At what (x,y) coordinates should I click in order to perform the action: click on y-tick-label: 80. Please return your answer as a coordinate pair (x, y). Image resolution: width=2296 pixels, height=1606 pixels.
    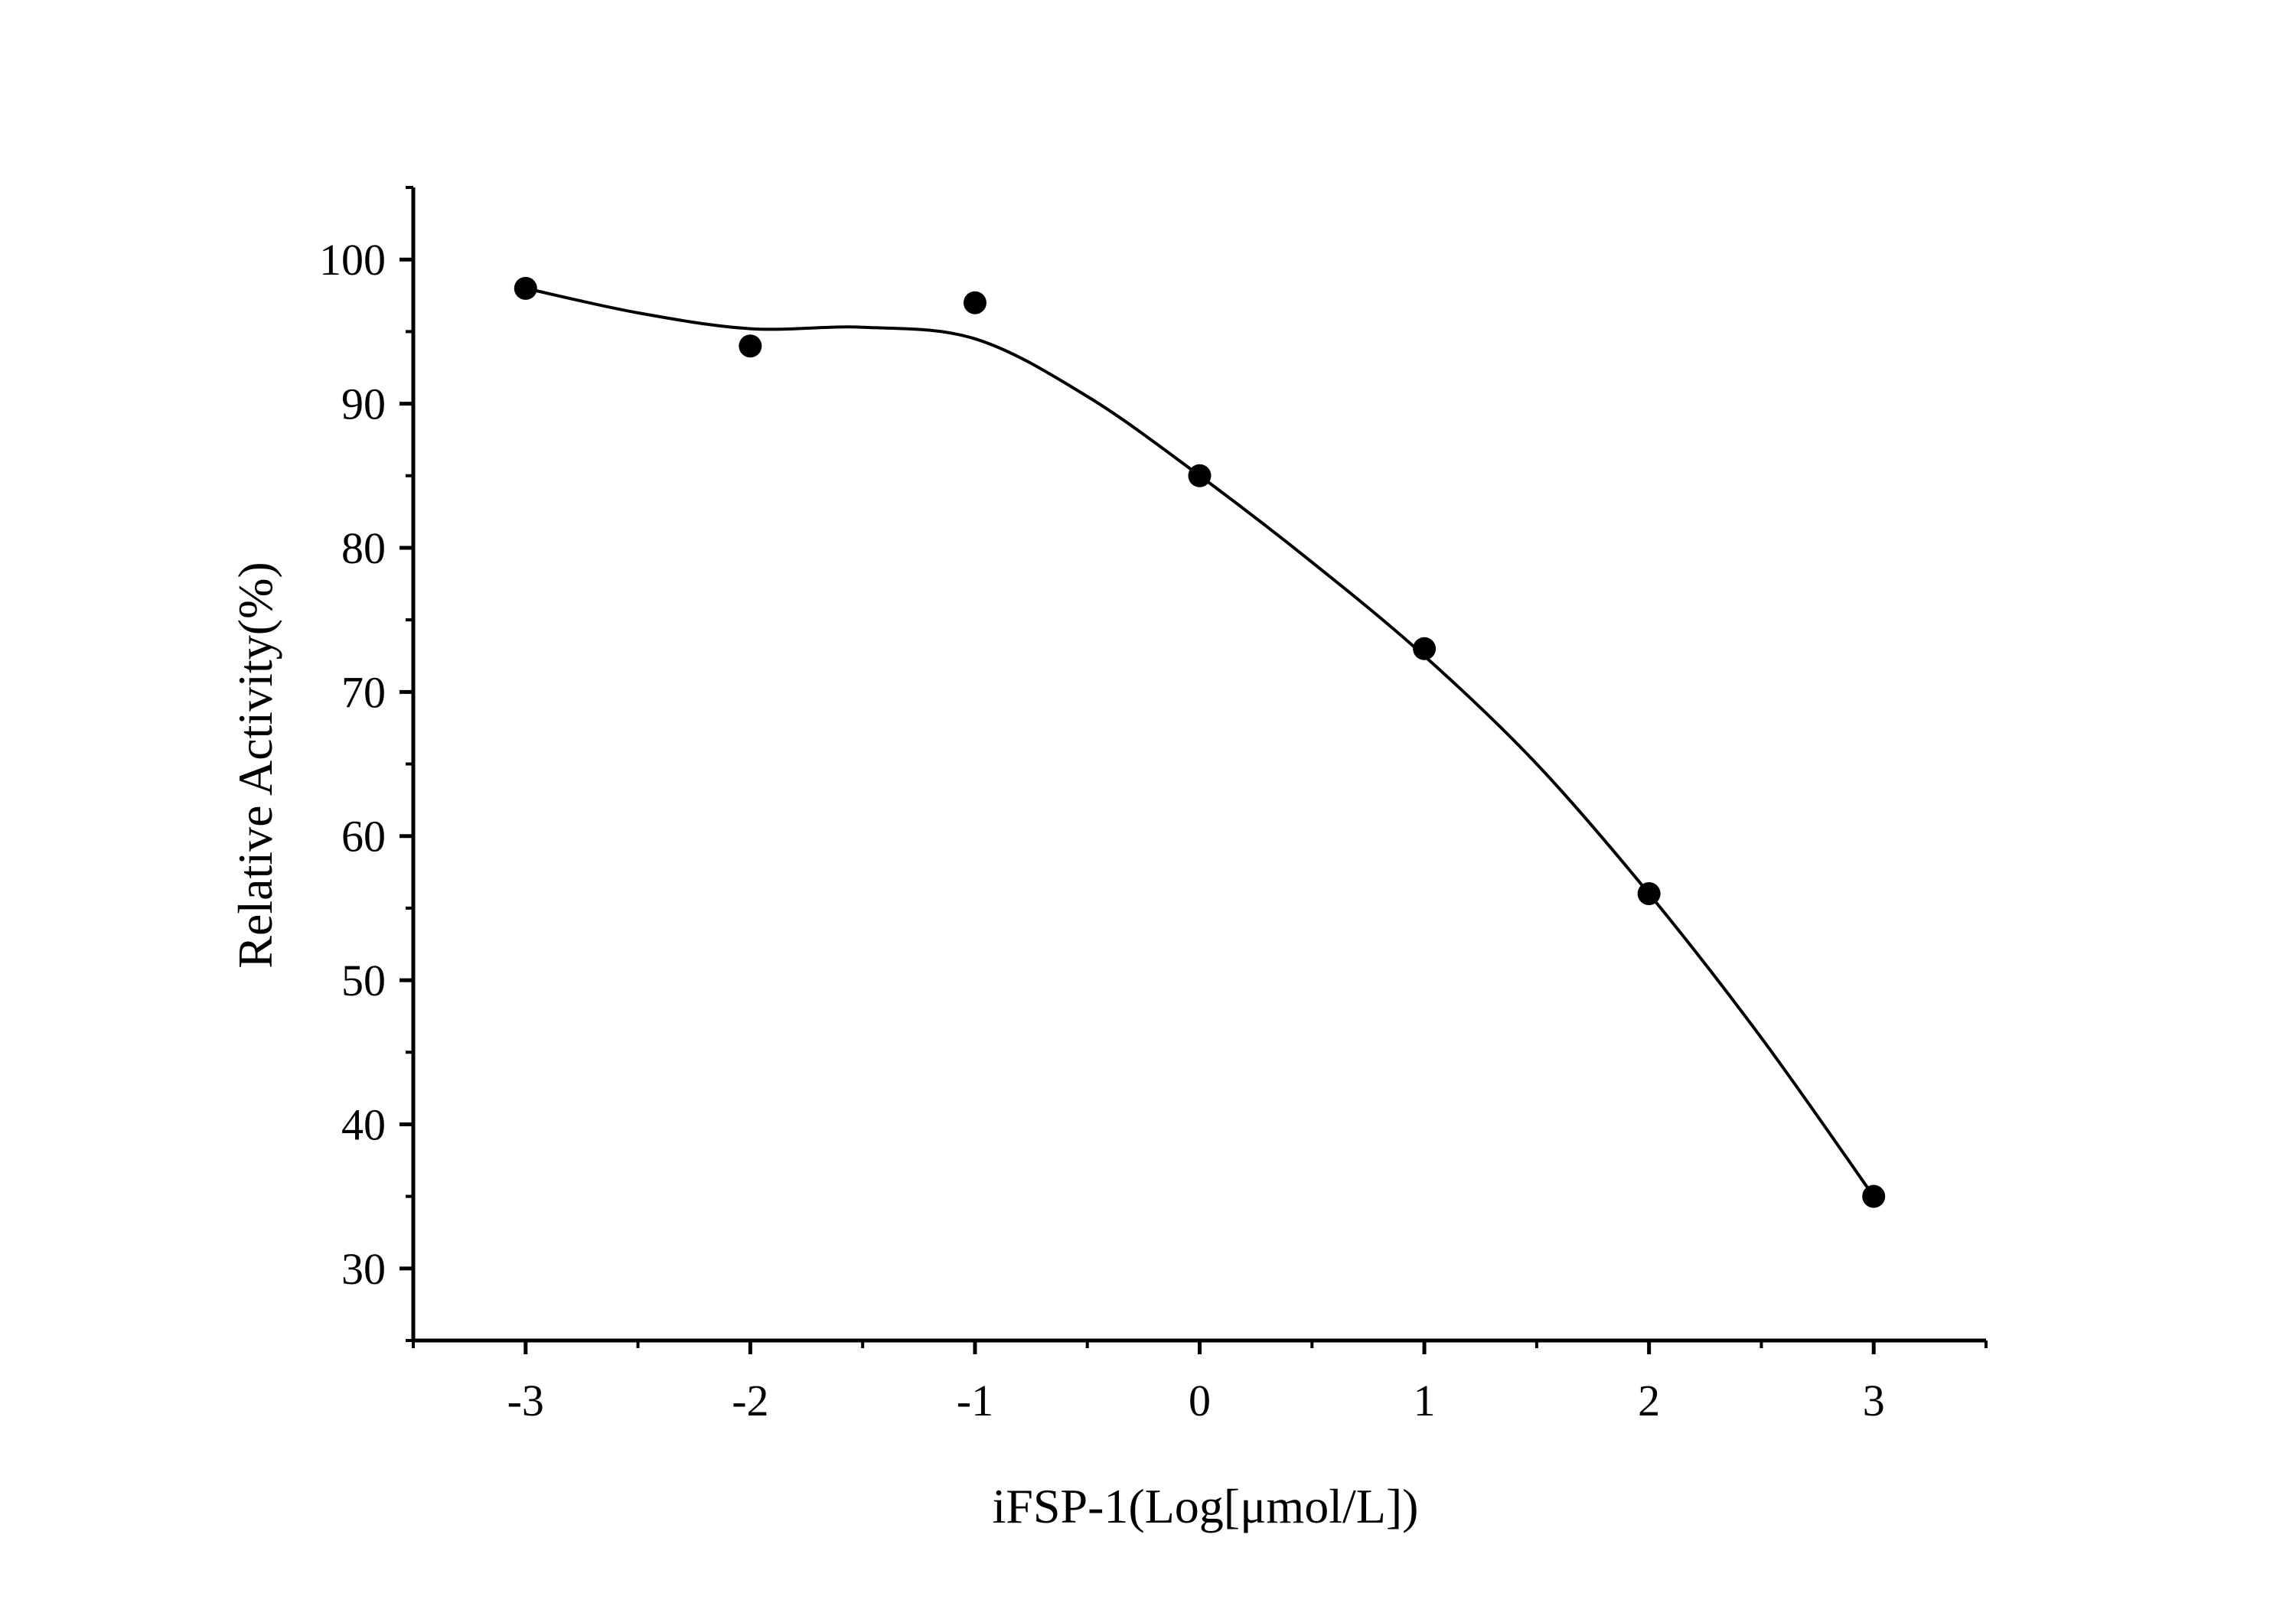
    Looking at the image, I should click on (363, 548).